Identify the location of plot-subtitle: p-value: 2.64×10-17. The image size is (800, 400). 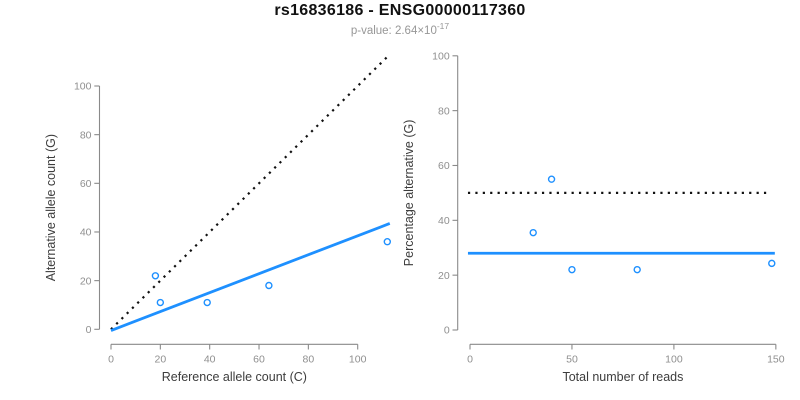
(400, 29).